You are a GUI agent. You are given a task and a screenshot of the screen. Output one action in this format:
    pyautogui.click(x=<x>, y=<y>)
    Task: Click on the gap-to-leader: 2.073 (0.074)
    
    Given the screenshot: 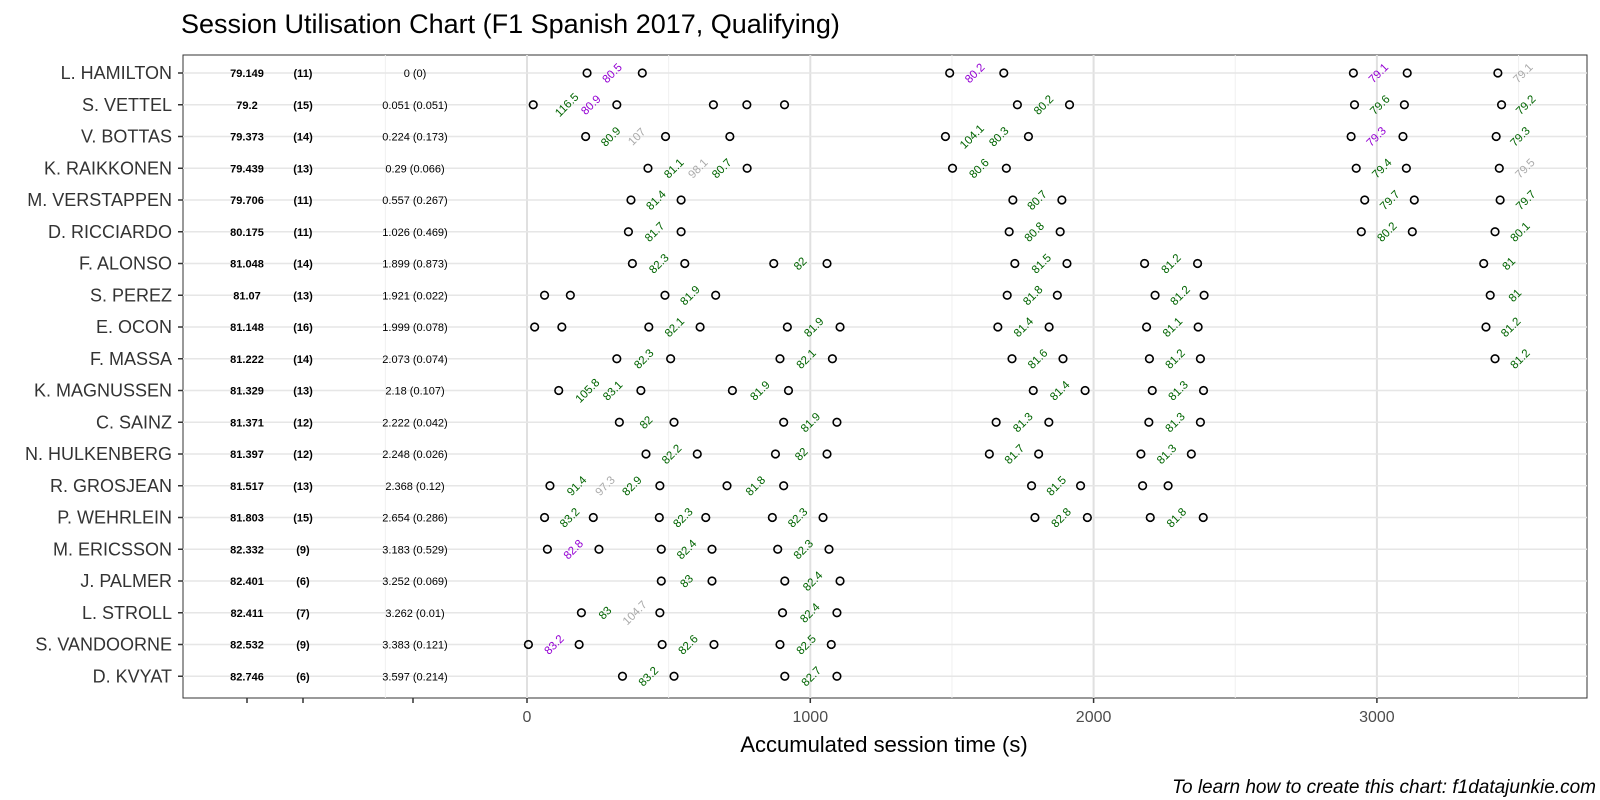 What is the action you would take?
    pyautogui.click(x=414, y=360)
    